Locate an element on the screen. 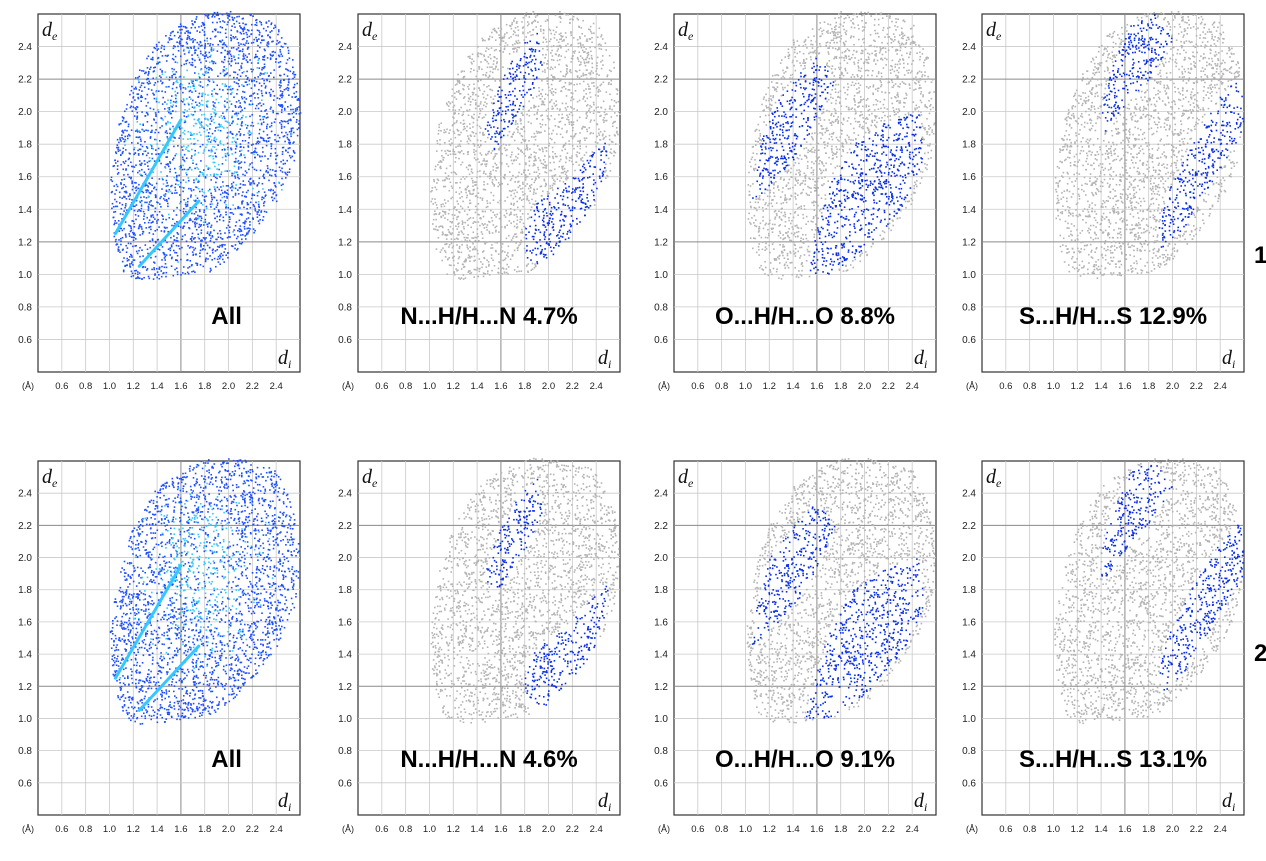 This screenshot has height=861, width=1266. x-tick-labels: 0.6 0.8 1.0 1.2 1.4 1.6 1.8 2.0 2.2 2.4 is located at coordinates (169, 386).